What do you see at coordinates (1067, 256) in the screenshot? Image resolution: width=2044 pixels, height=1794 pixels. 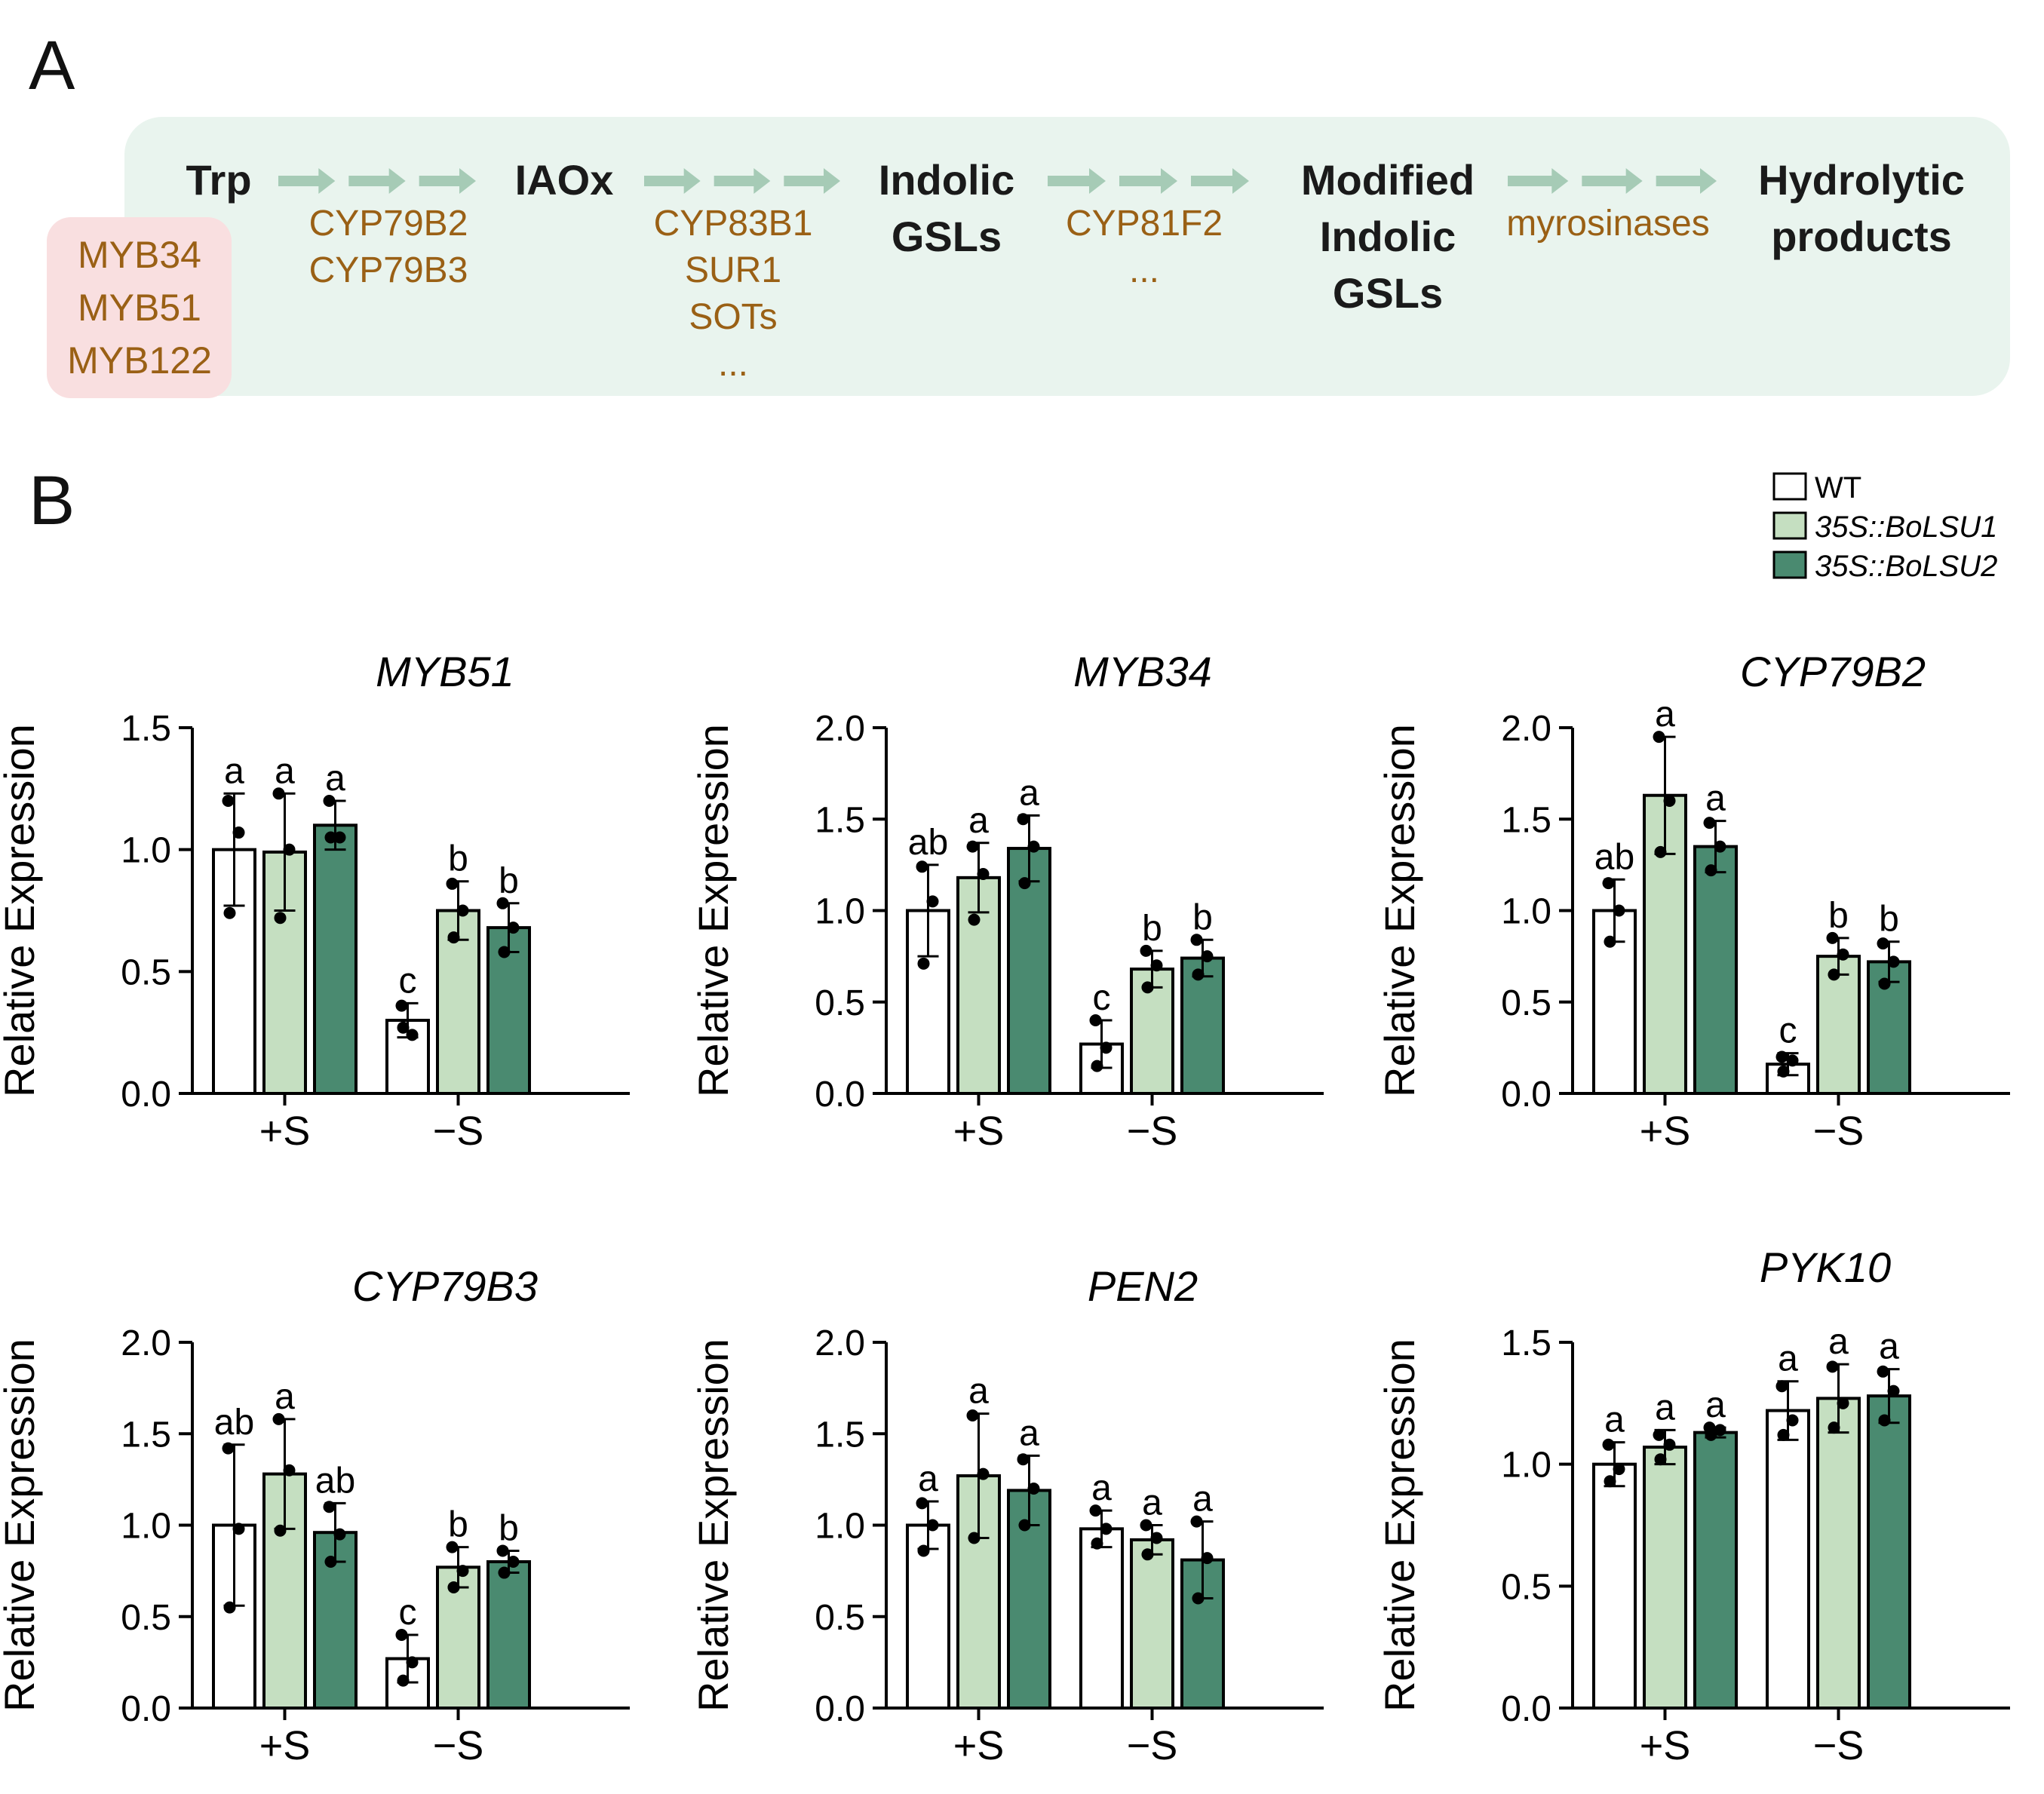 I see `pathway-background` at bounding box center [1067, 256].